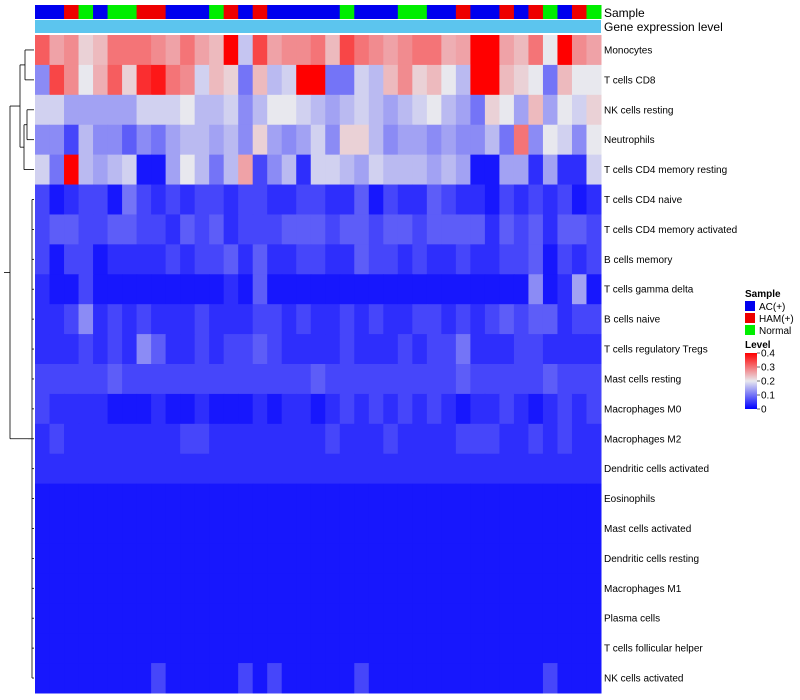  I want to click on row-label: T cells CD4 naive, so click(643, 200).